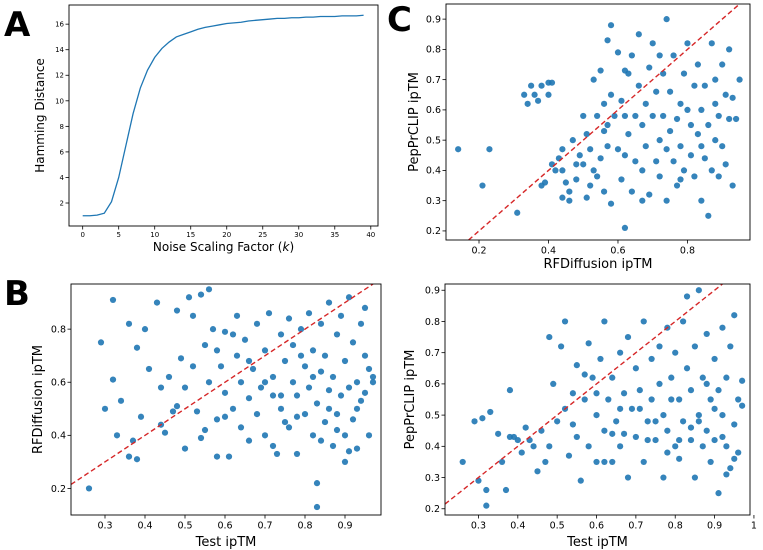 The image size is (763, 550). I want to click on y-tick-label: 0.2, so click(432, 509).